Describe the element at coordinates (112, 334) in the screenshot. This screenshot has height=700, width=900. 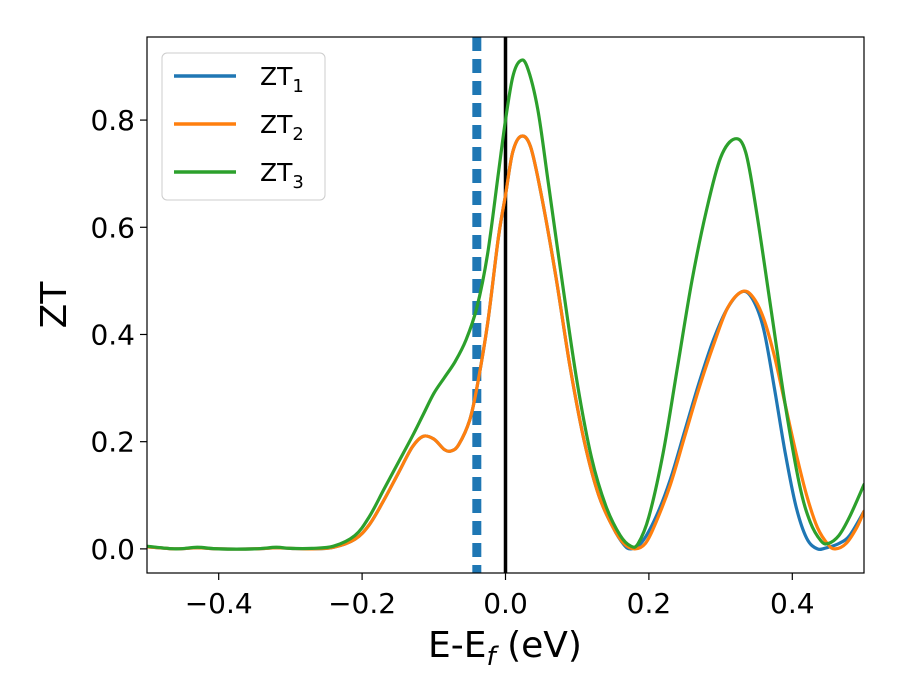
I see `y-tick-label: 0.4` at that location.